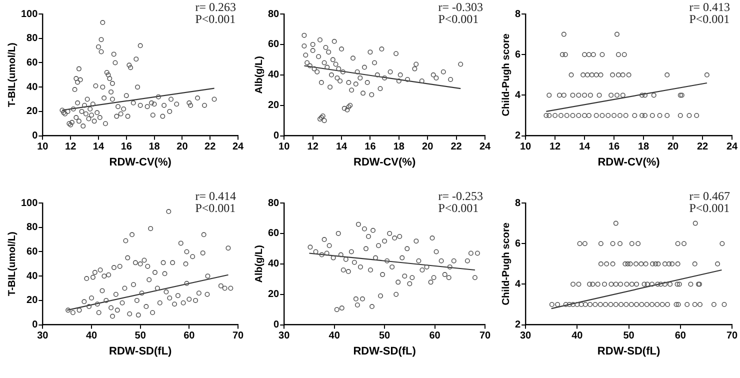 The image size is (740, 378). What do you see at coordinates (461, 7) in the screenshot?
I see `annotation: r= -0.303` at bounding box center [461, 7].